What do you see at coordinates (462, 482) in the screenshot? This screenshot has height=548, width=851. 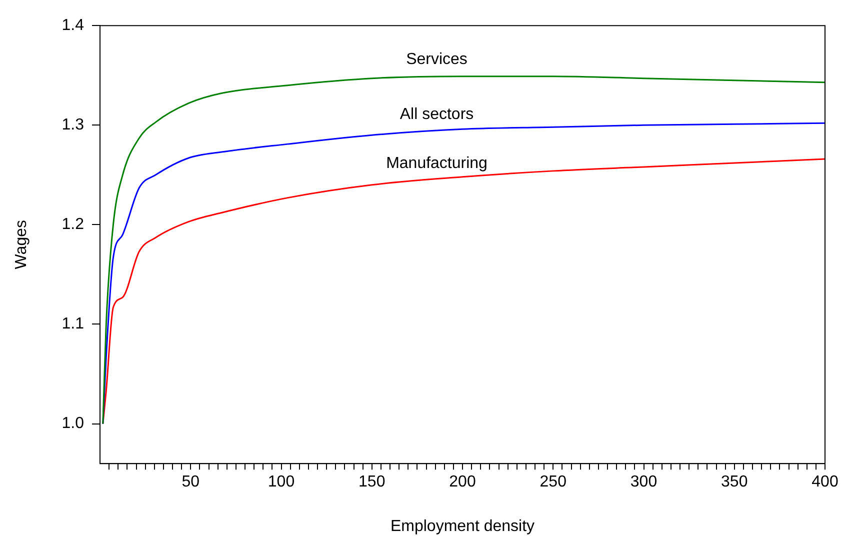 I see `x-tick-label: 200` at bounding box center [462, 482].